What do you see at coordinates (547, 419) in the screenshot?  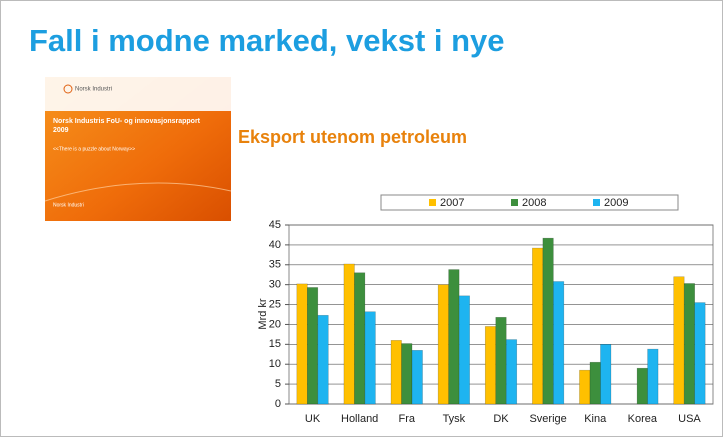 I see `x-tick-label: Sverige` at bounding box center [547, 419].